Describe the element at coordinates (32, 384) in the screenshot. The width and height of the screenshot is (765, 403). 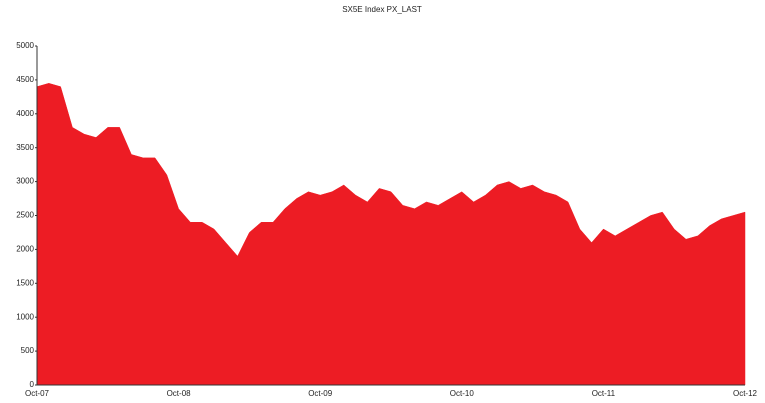
I see `y-tick-label: 0` at that location.